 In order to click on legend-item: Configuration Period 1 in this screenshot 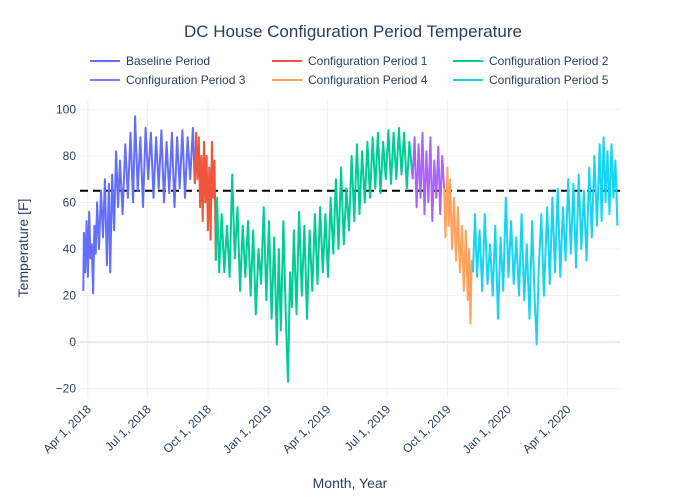, I will do `click(350, 61)`.